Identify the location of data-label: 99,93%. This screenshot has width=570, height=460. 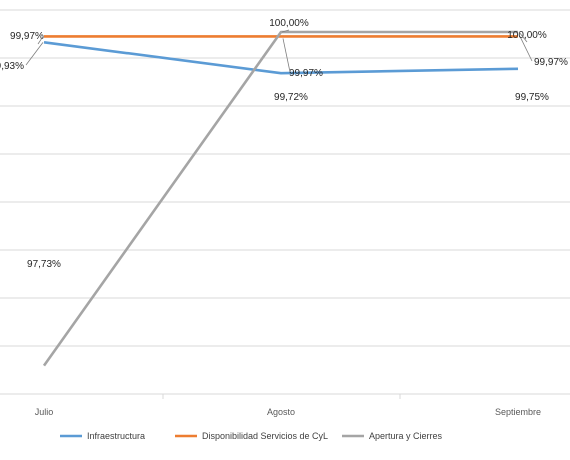
(12, 66).